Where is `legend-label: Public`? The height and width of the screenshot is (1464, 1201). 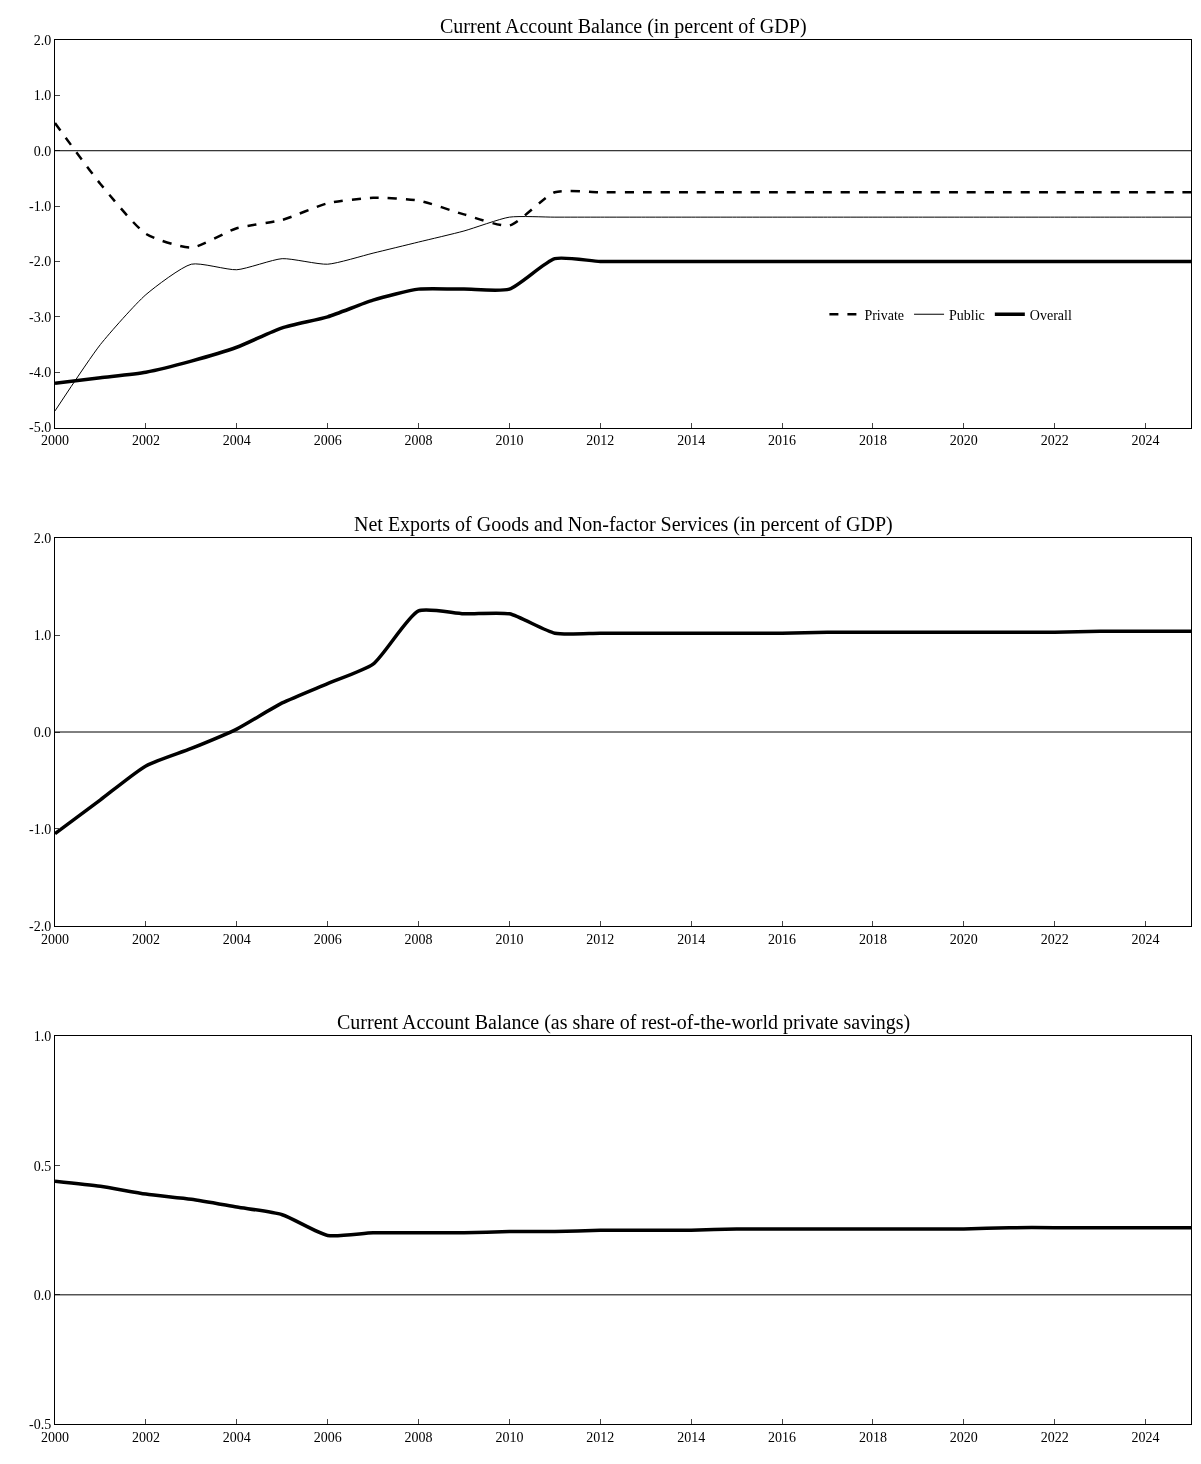
legend-label: Public is located at coordinates (967, 315).